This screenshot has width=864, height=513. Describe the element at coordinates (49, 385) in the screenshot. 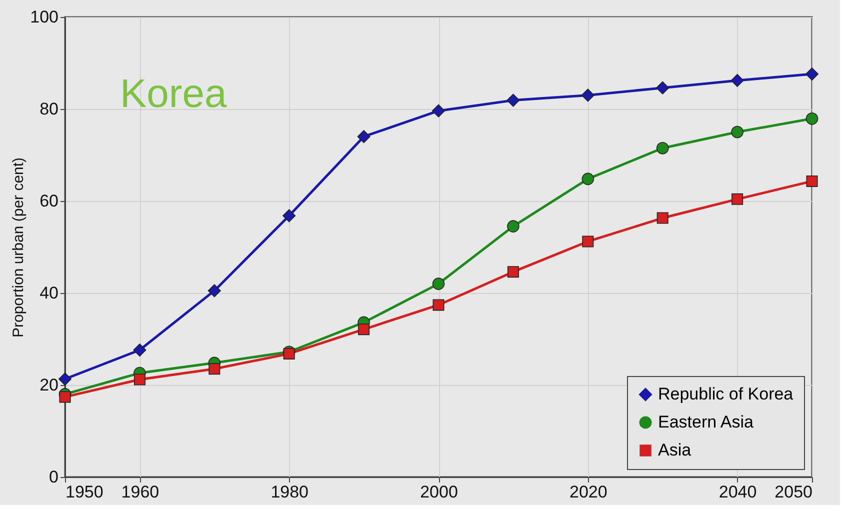

I see `y-tick-label: 20` at that location.